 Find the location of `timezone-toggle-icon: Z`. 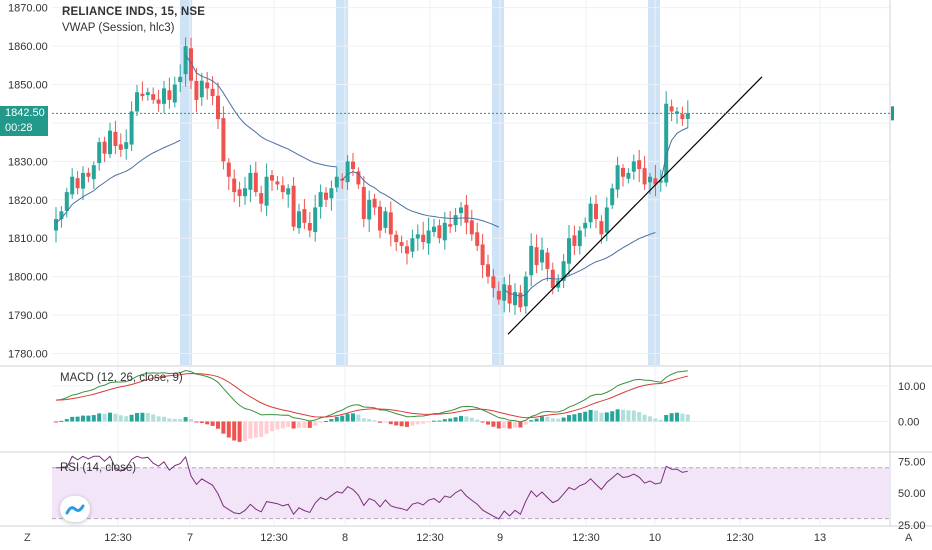

timezone-toggle-icon: Z is located at coordinates (27, 538).